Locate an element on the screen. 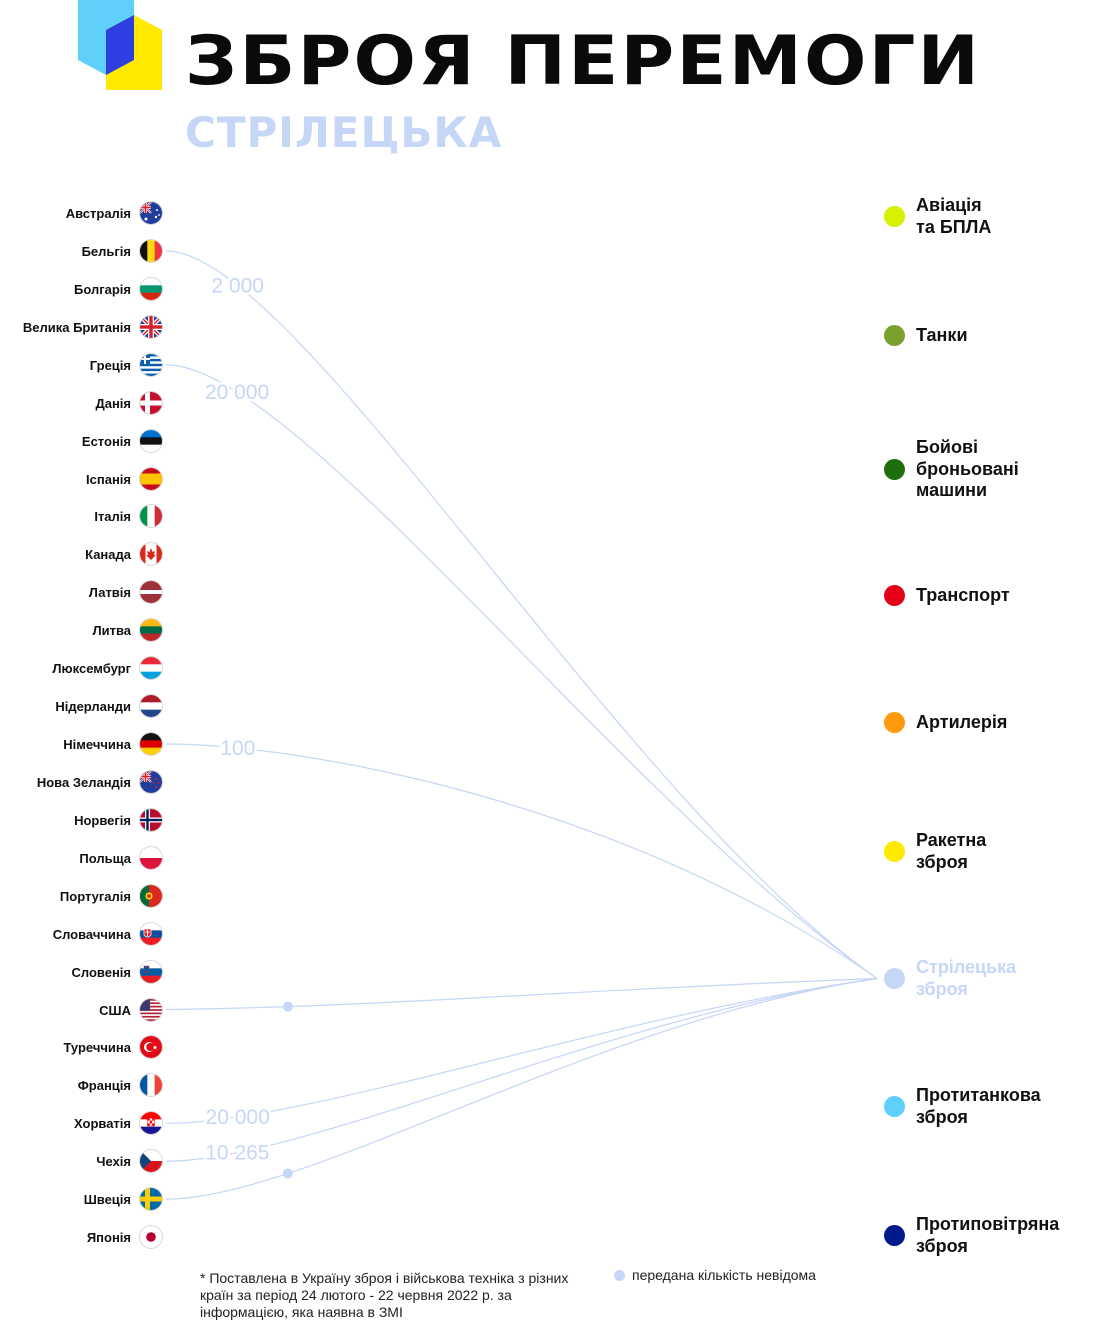 The width and height of the screenshot is (1098, 1336). country-name: Словенія is located at coordinates (101, 972).